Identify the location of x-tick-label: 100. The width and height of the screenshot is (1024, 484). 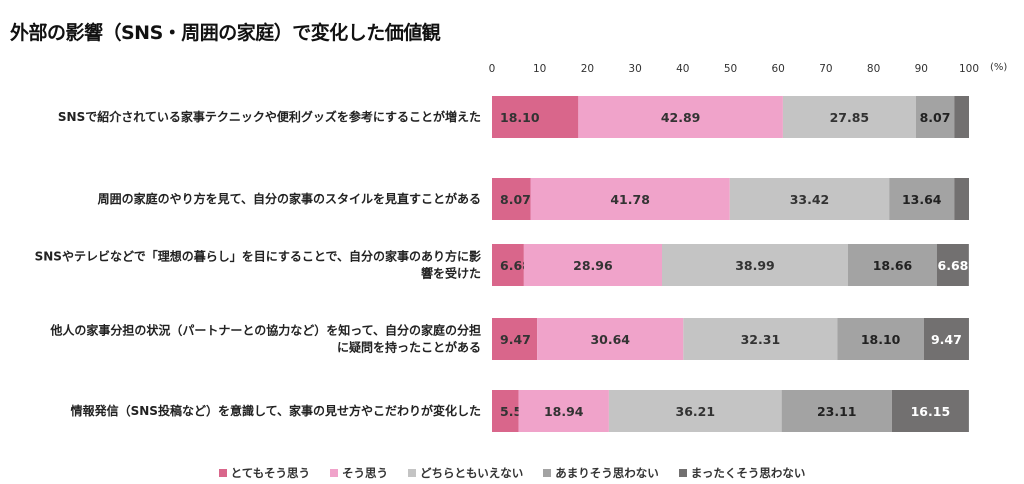
(969, 69).